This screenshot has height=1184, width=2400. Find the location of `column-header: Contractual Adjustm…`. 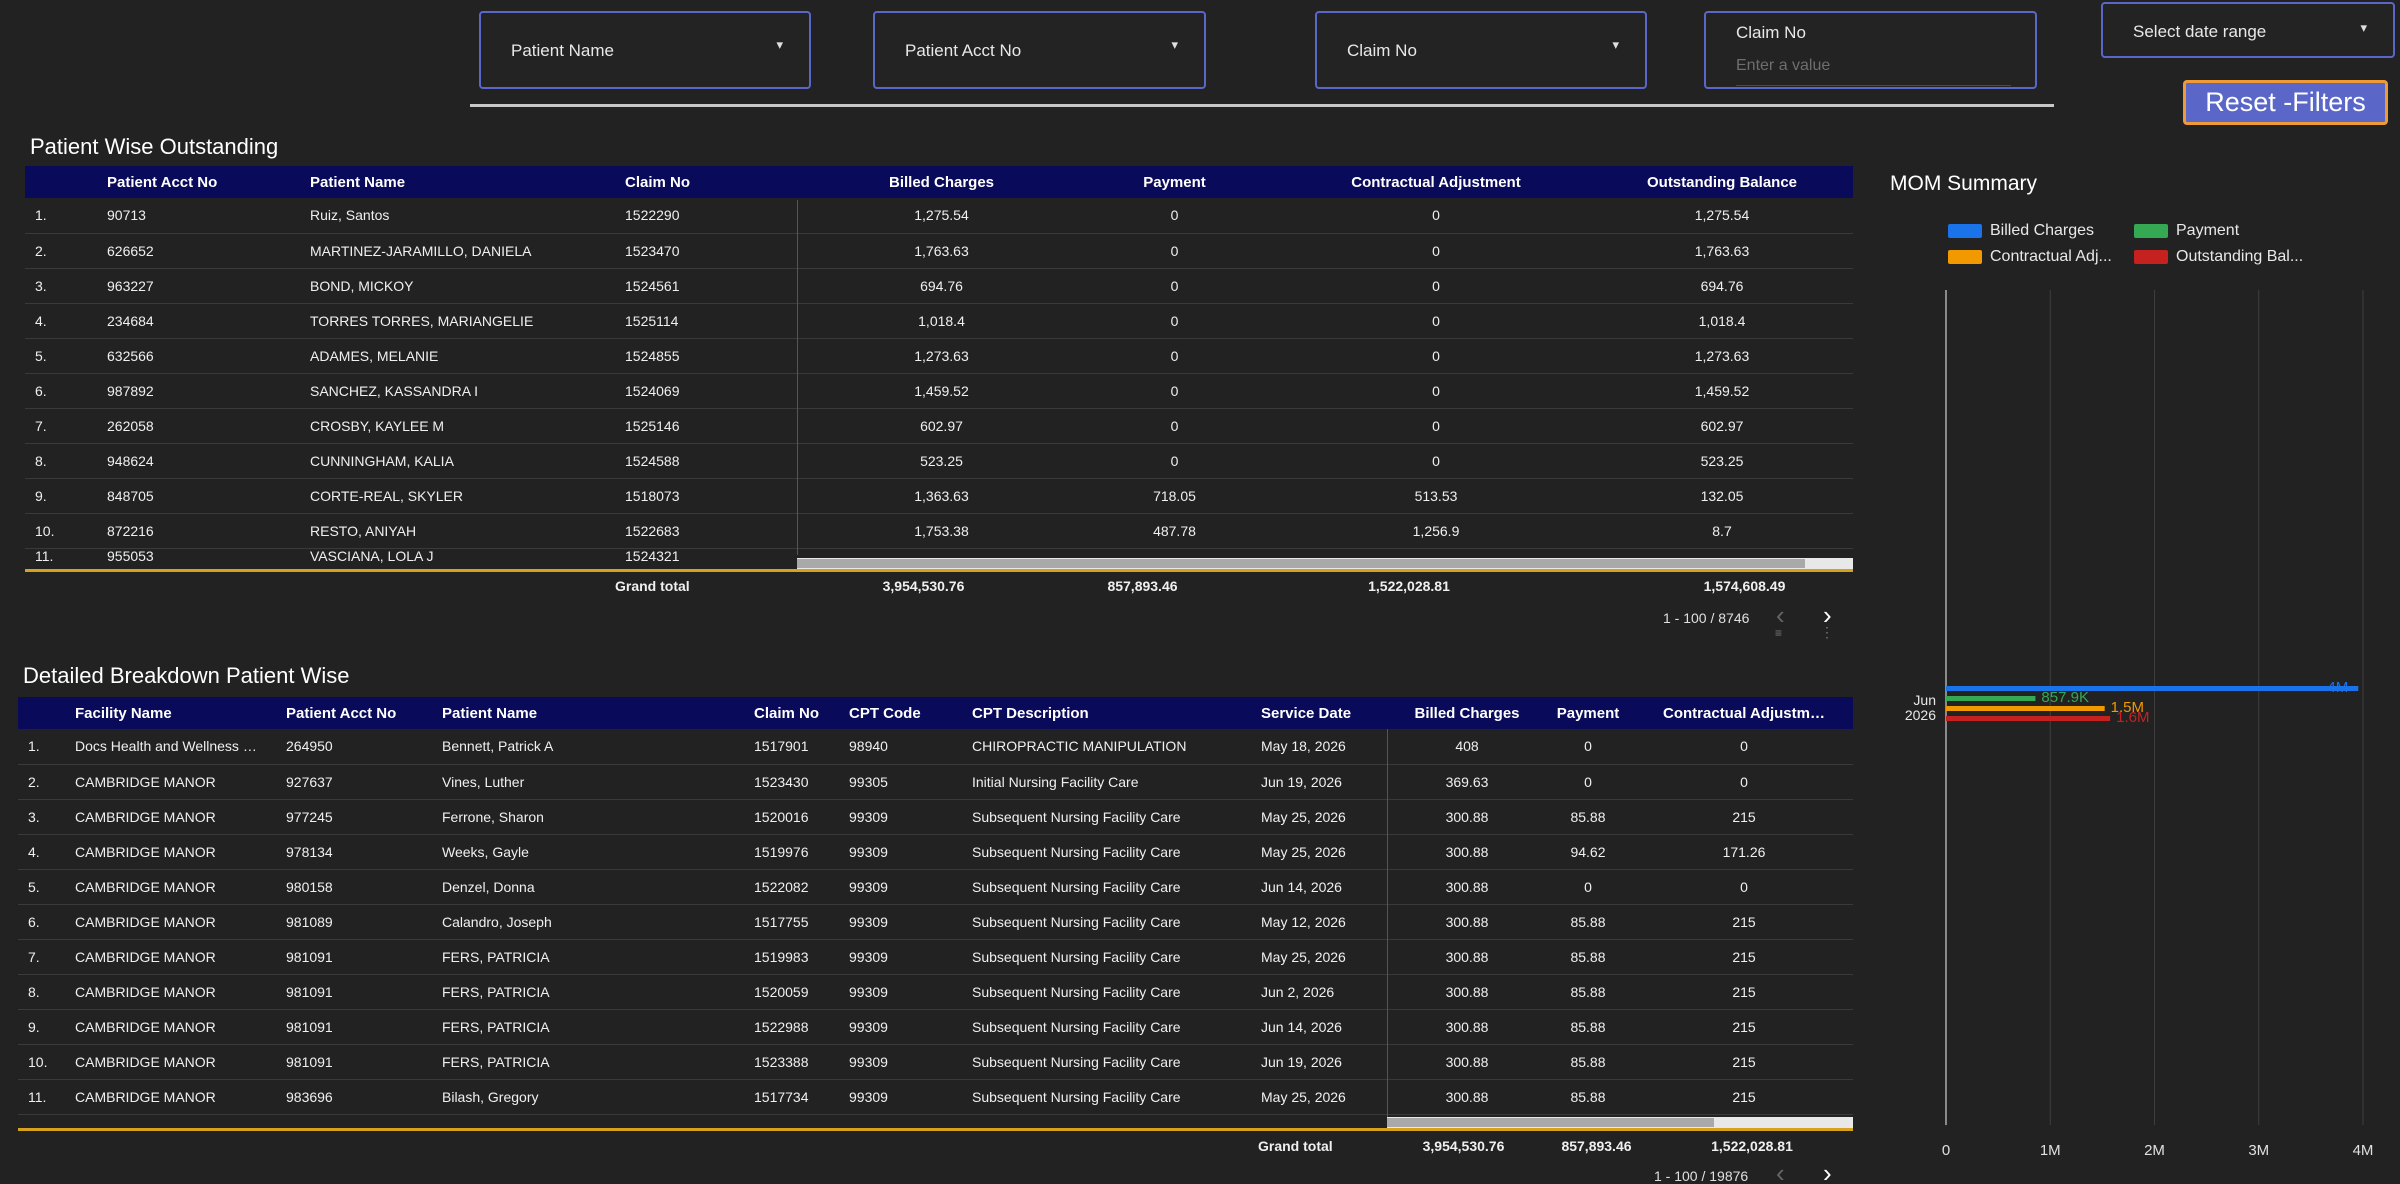

column-header: Contractual Adjustm… is located at coordinates (1744, 713).